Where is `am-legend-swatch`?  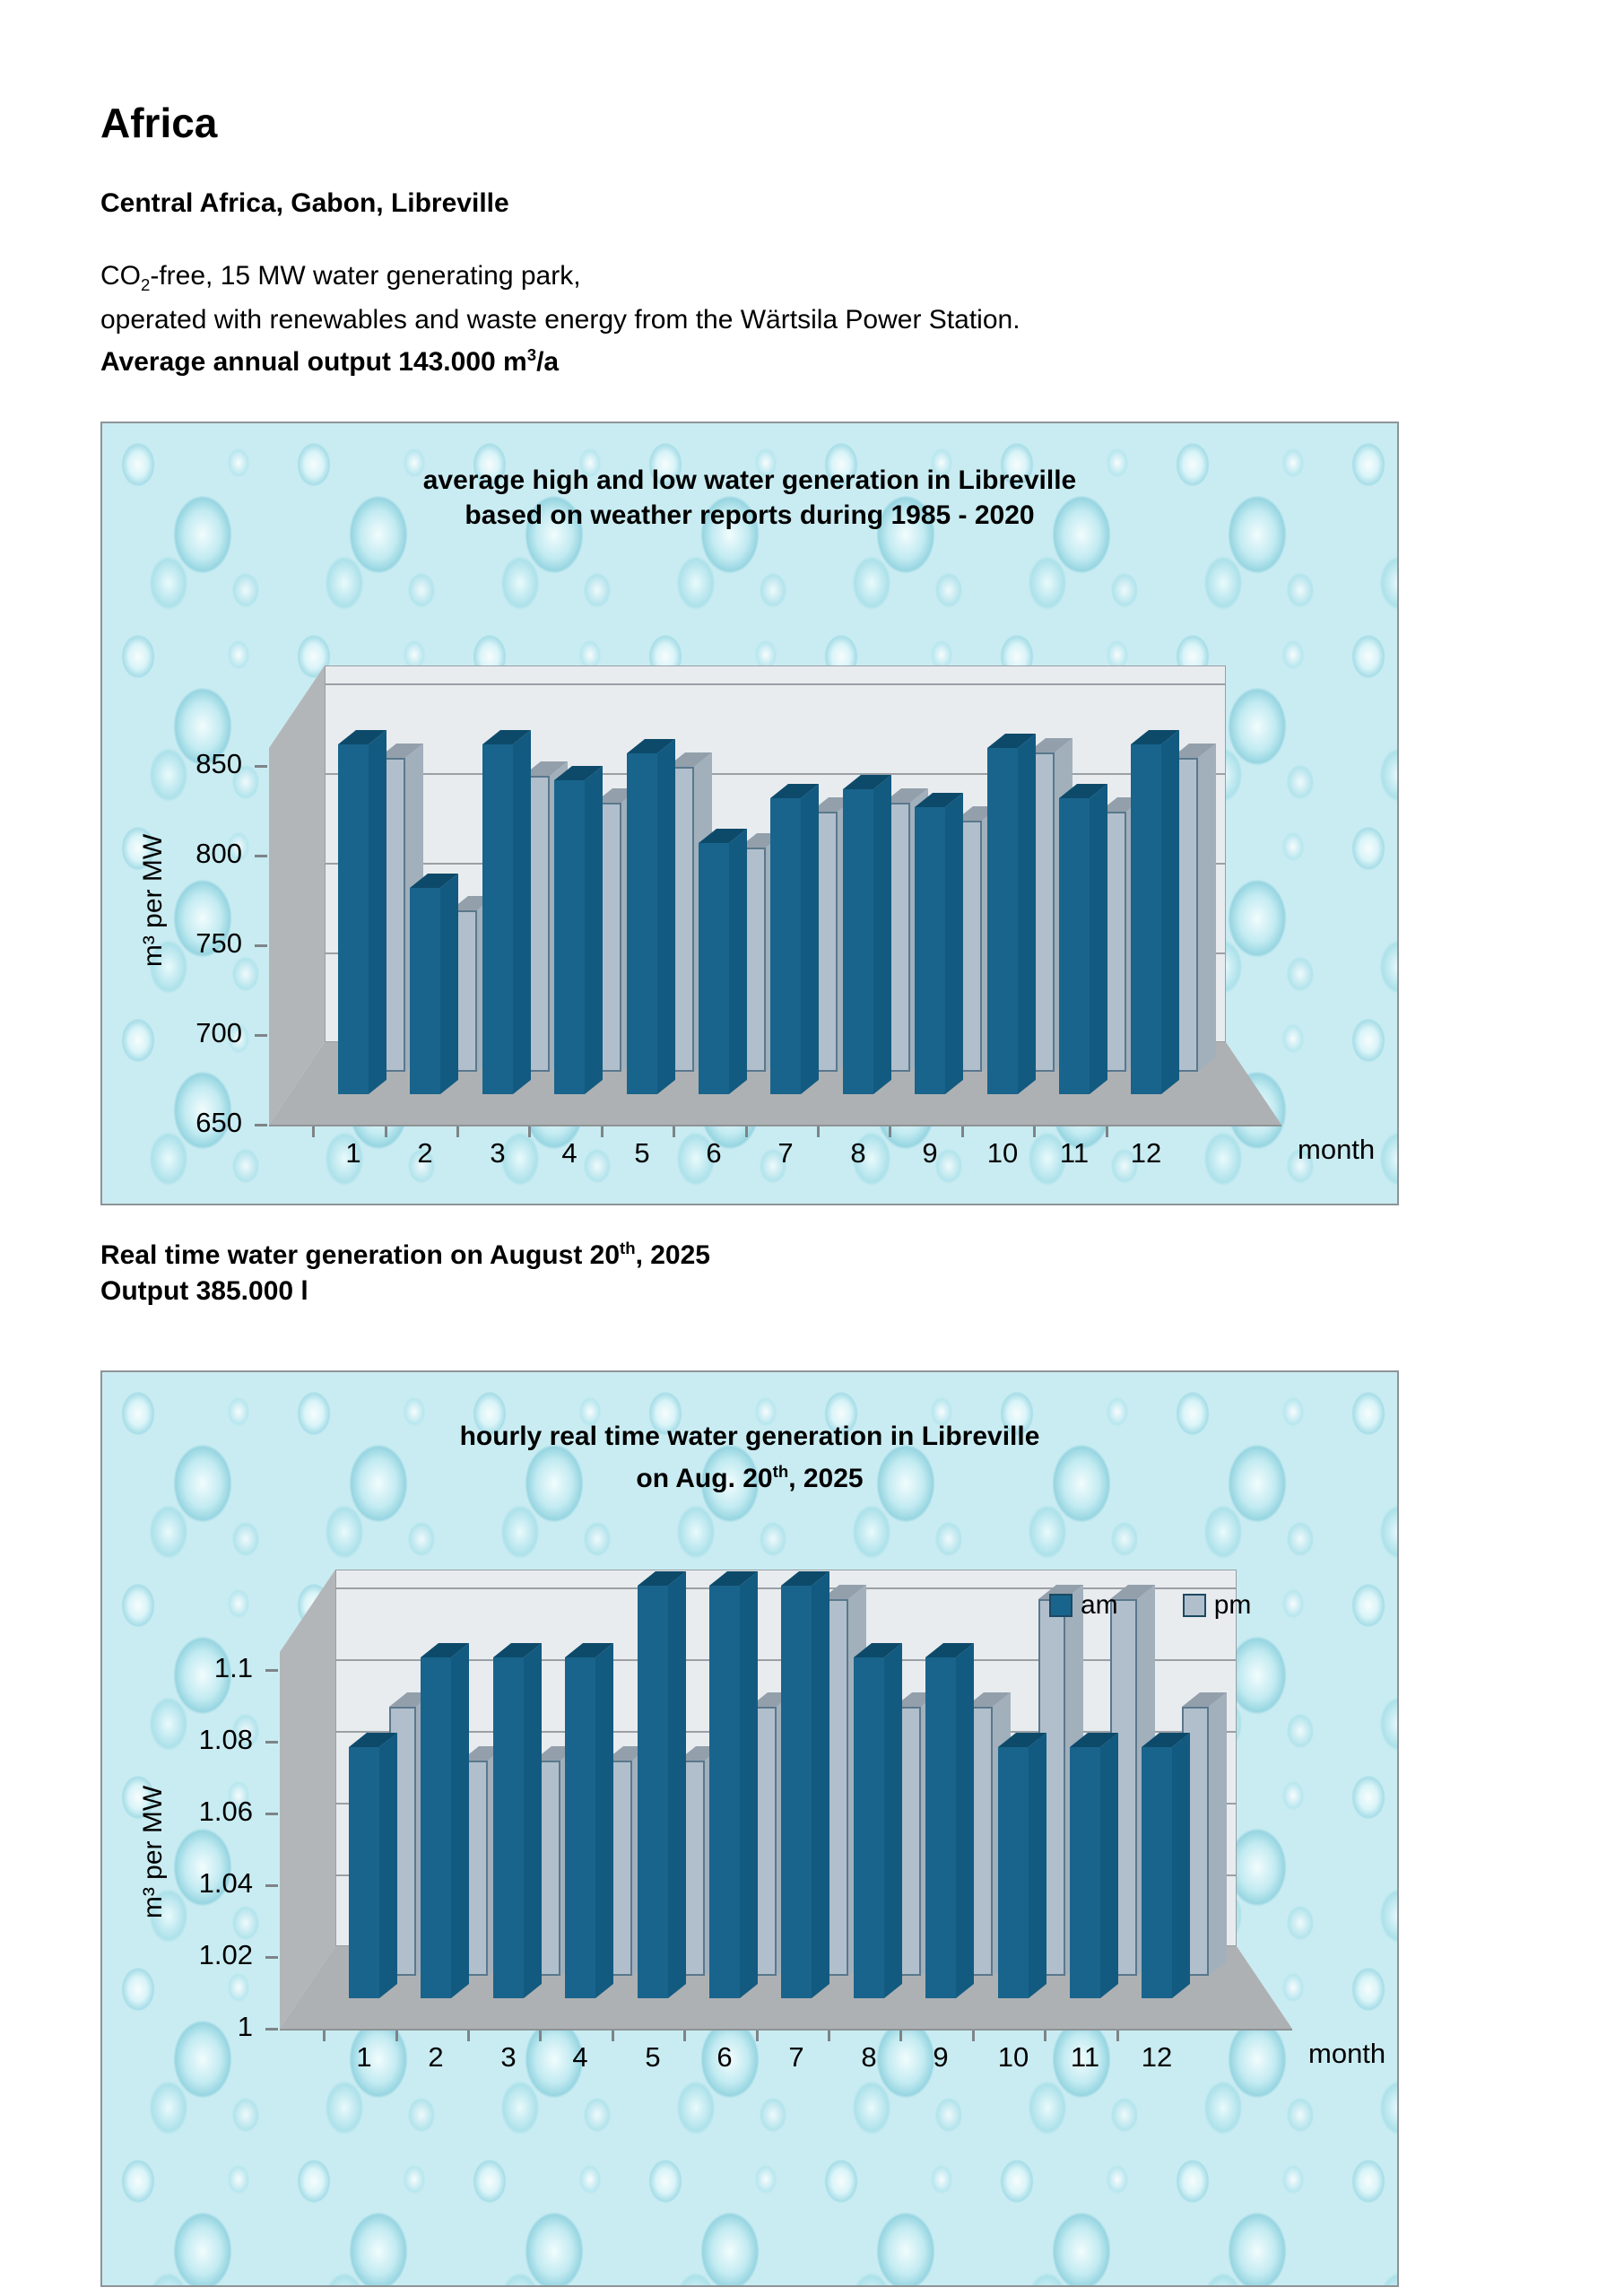
am-legend-swatch is located at coordinates (1061, 1605).